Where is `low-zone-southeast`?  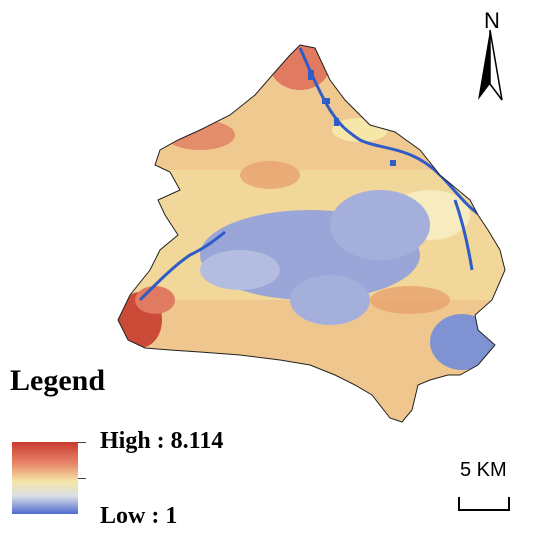
low-zone-southeast is located at coordinates (462, 342).